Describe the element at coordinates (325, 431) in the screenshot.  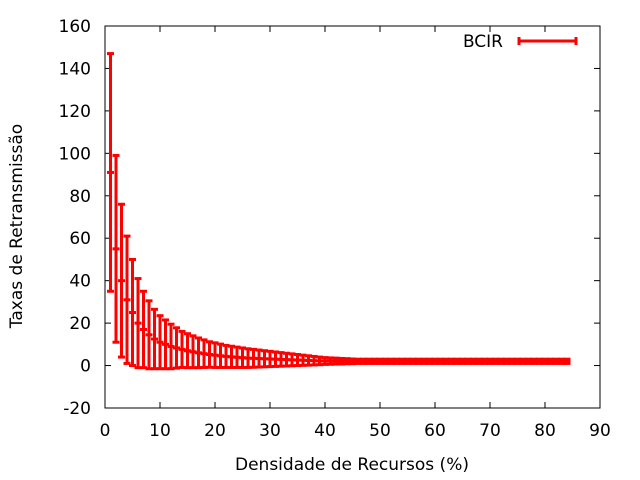
I see `x-tick-label: 40` at that location.